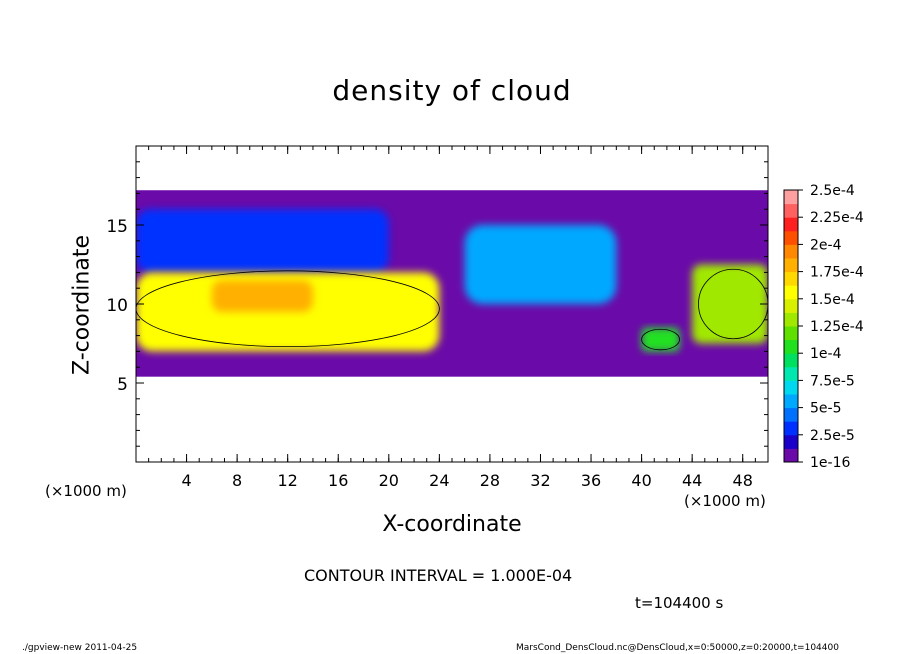  What do you see at coordinates (237, 480) in the screenshot?
I see `x-tick-label: 8` at bounding box center [237, 480].